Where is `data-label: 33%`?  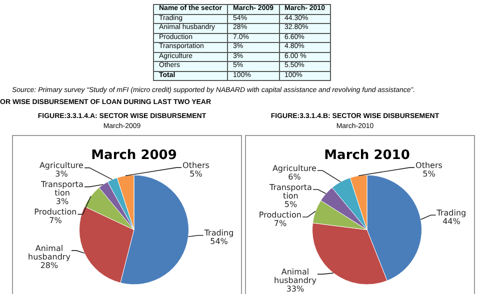 data-label: 33% is located at coordinates (295, 289).